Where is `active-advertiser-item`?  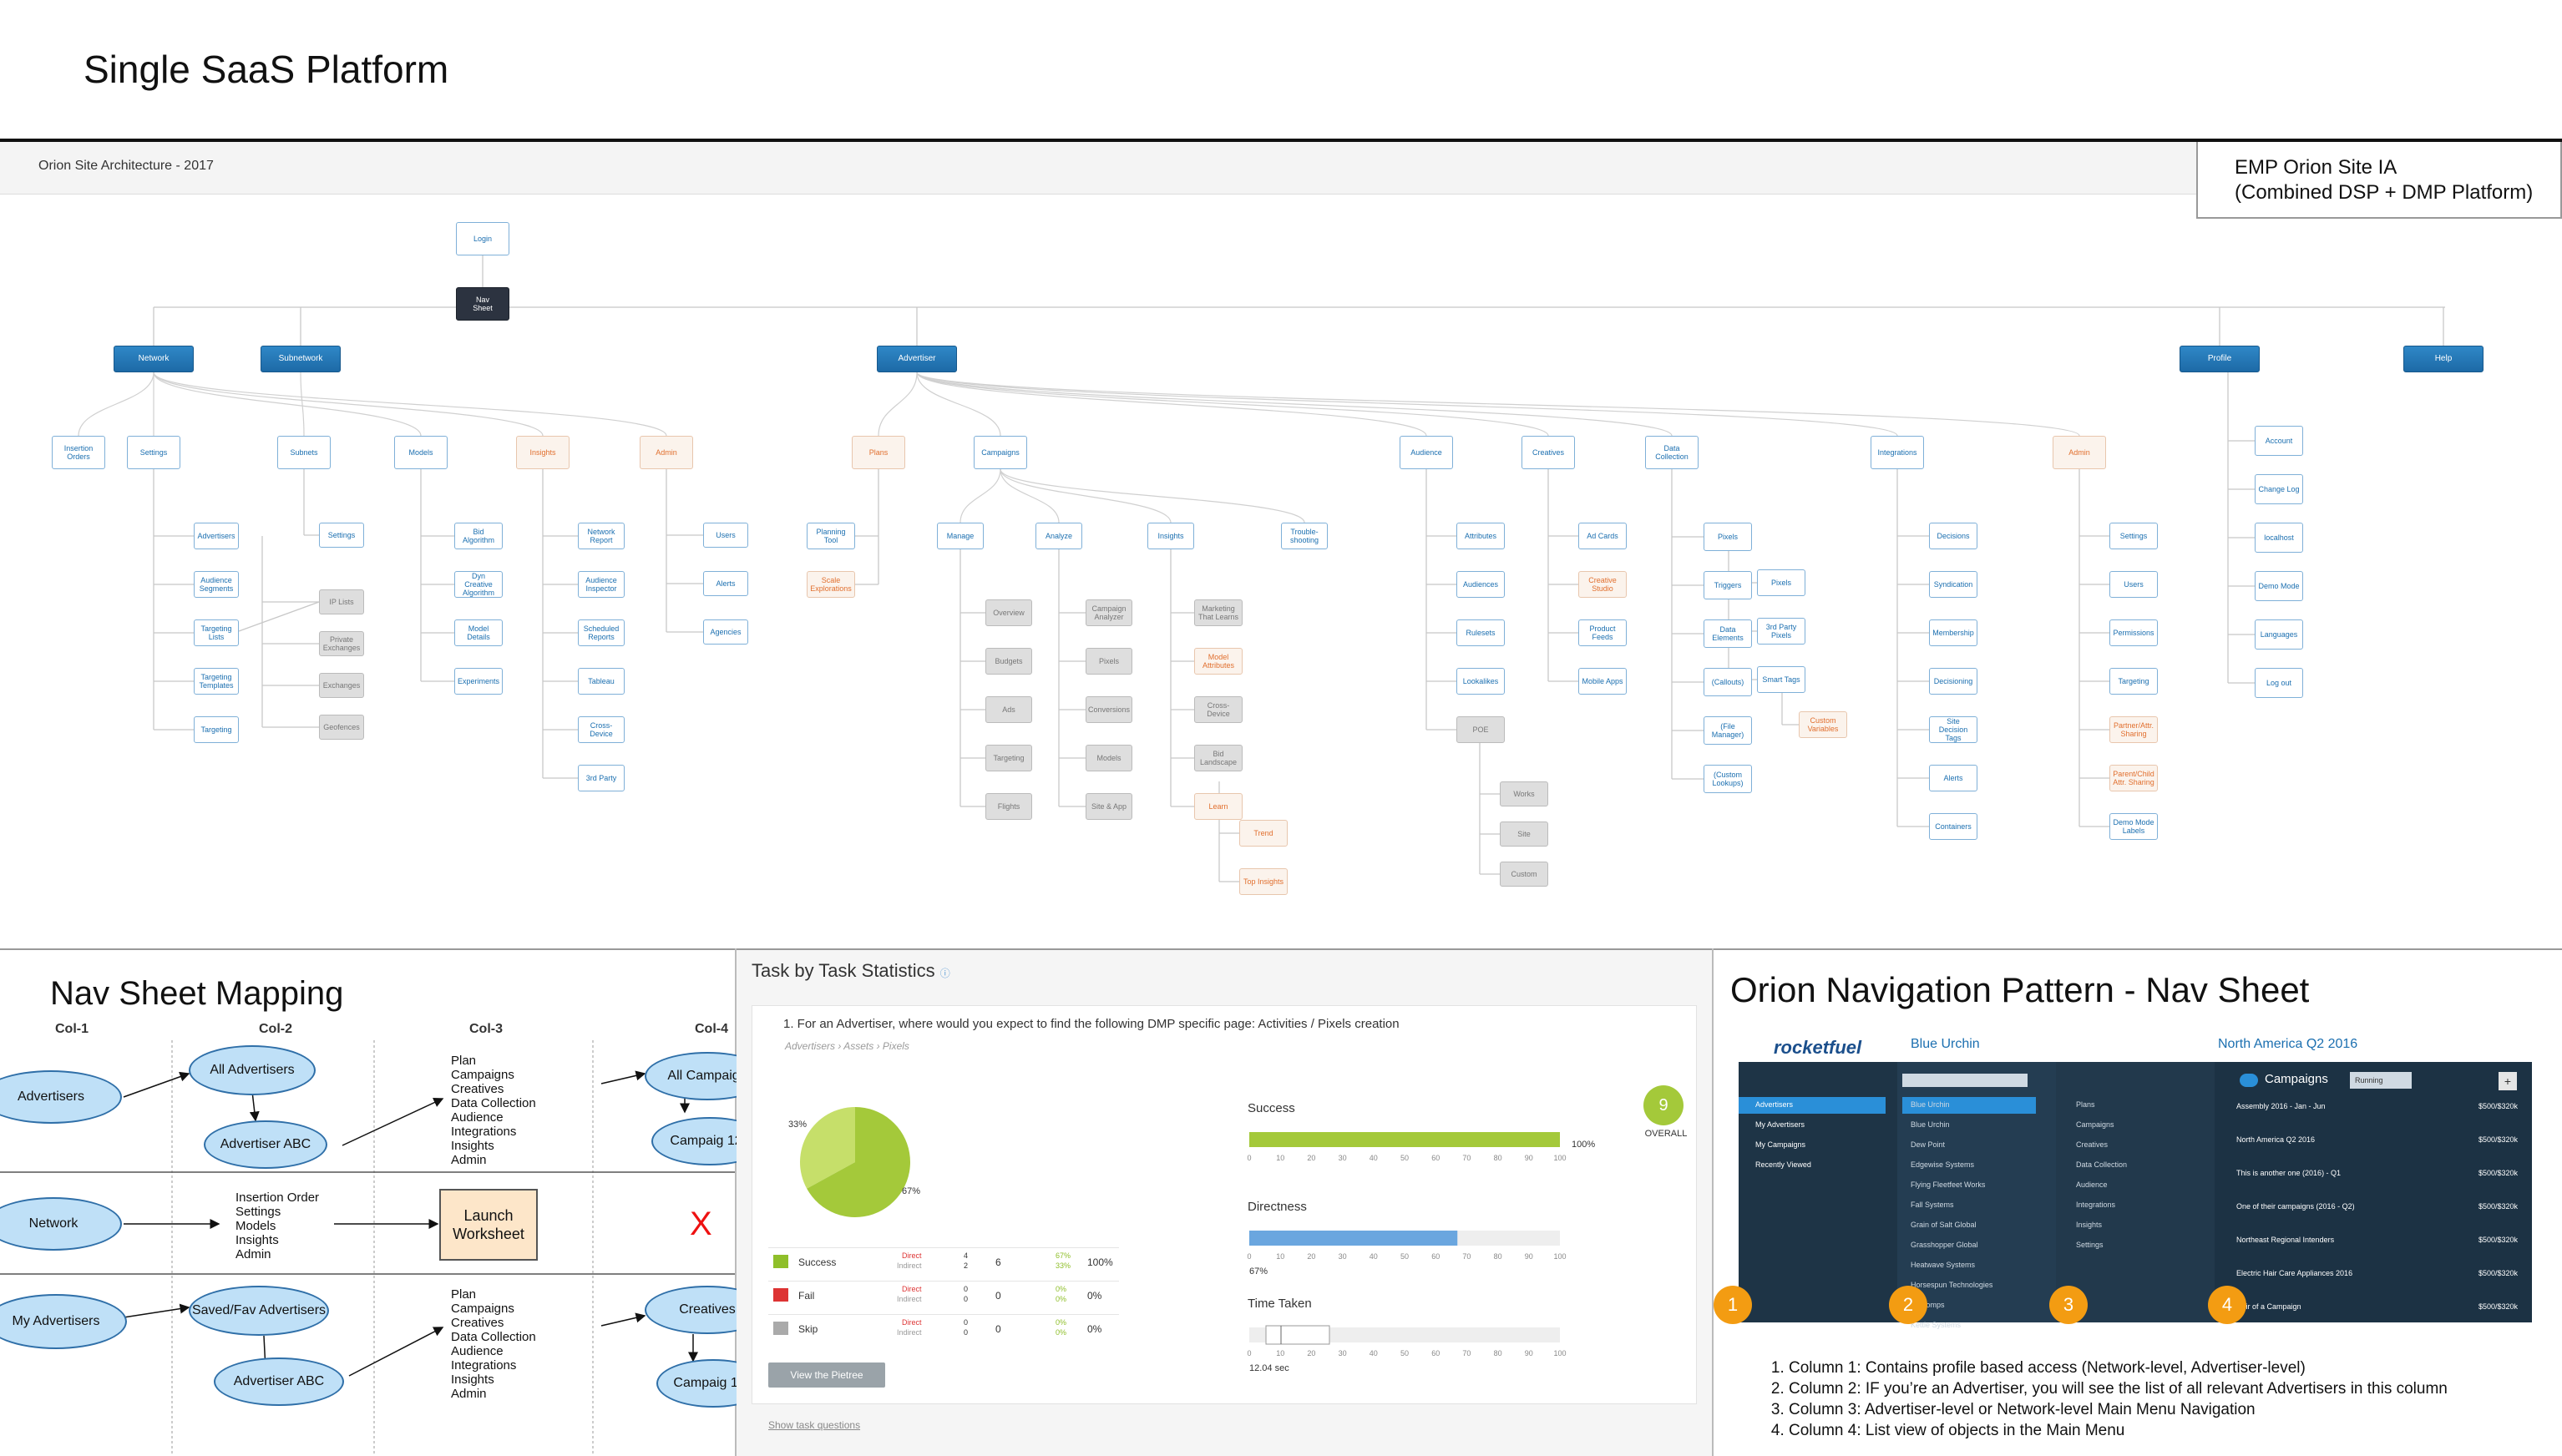 active-advertiser-item is located at coordinates (1969, 1105).